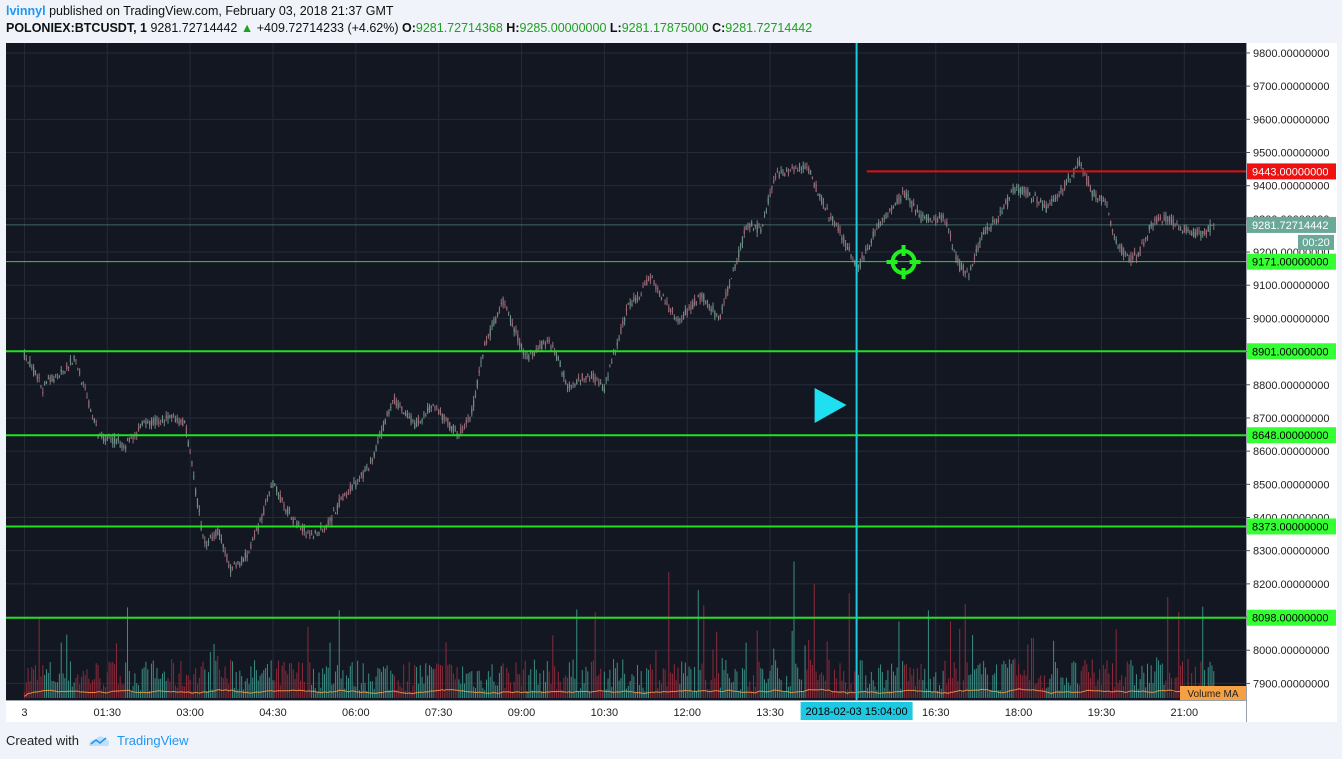 The width and height of the screenshot is (1342, 759). Describe the element at coordinates (1291, 684) in the screenshot. I see `y-tick-label: 7900.00000000` at that location.